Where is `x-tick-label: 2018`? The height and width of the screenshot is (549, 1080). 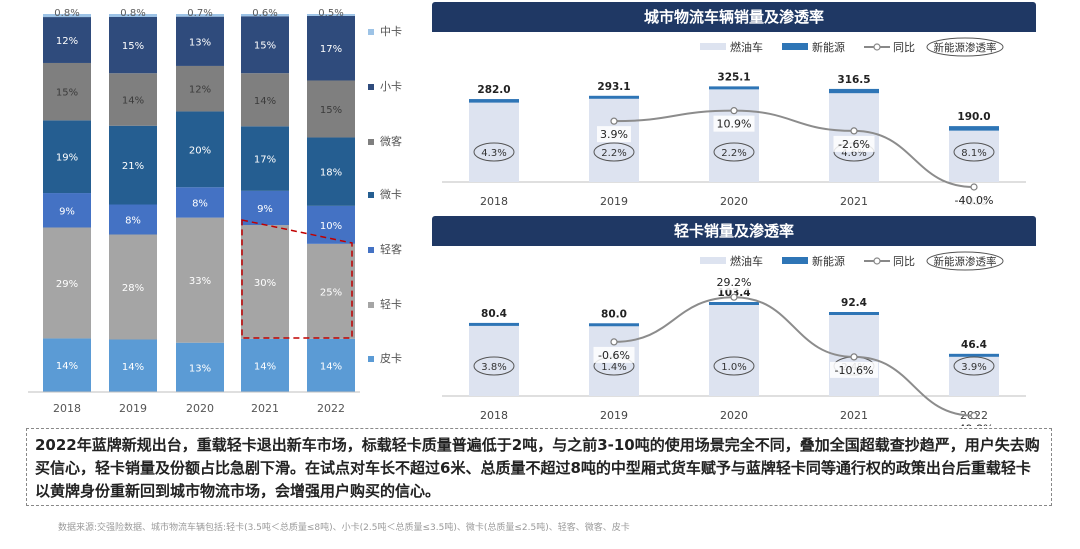
x-tick-label: 2018 is located at coordinates (494, 415).